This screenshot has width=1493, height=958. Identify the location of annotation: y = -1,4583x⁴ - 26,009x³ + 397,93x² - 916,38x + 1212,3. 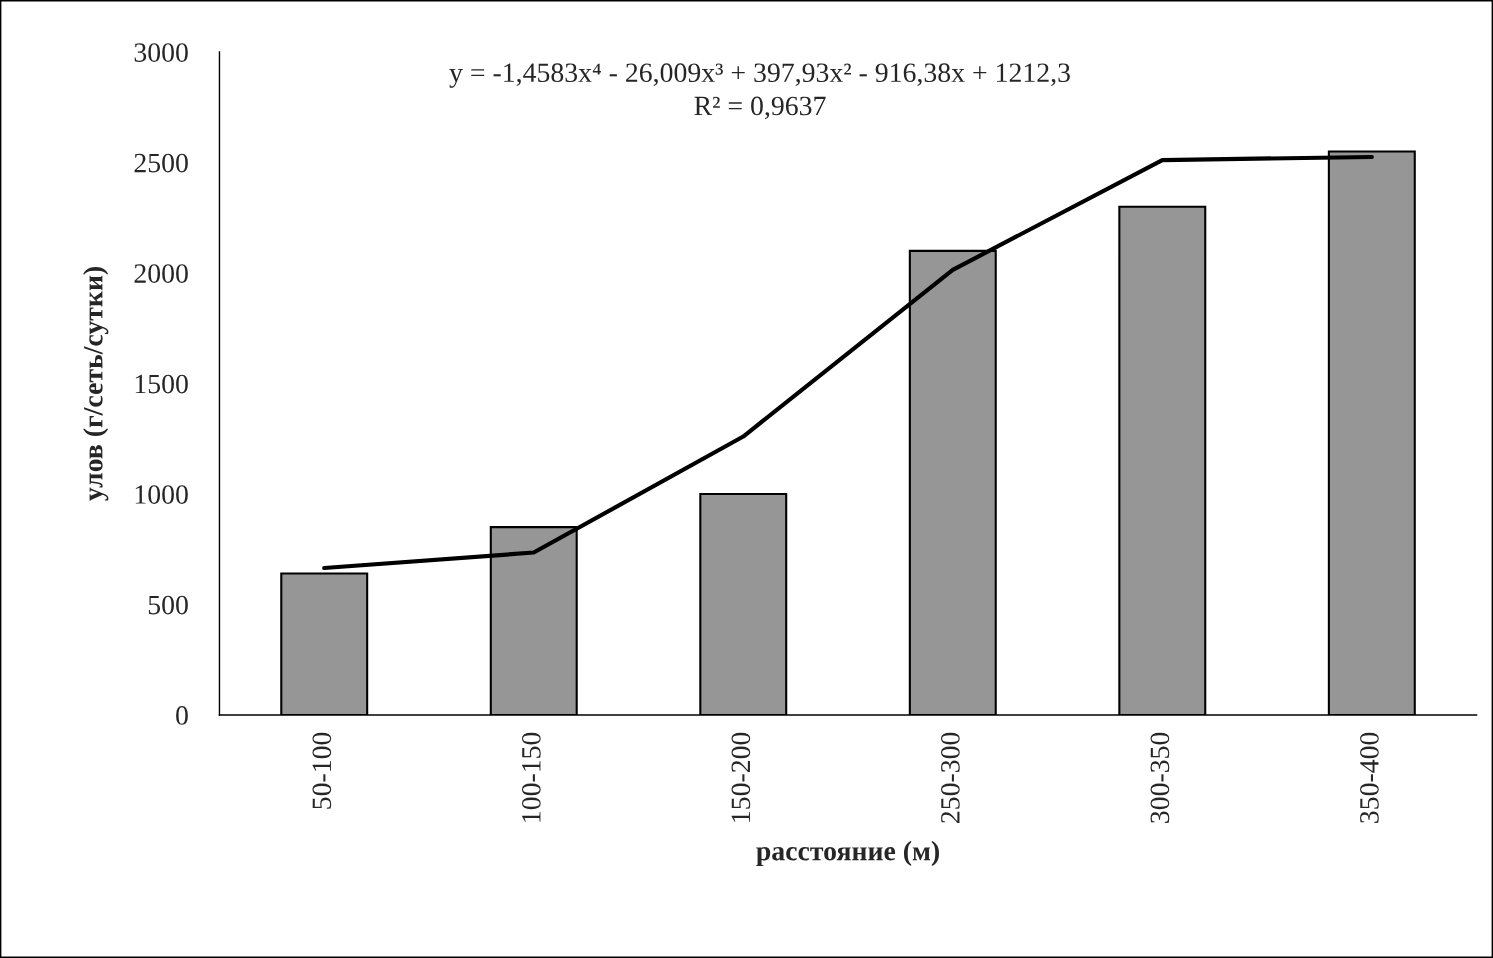
(759, 75).